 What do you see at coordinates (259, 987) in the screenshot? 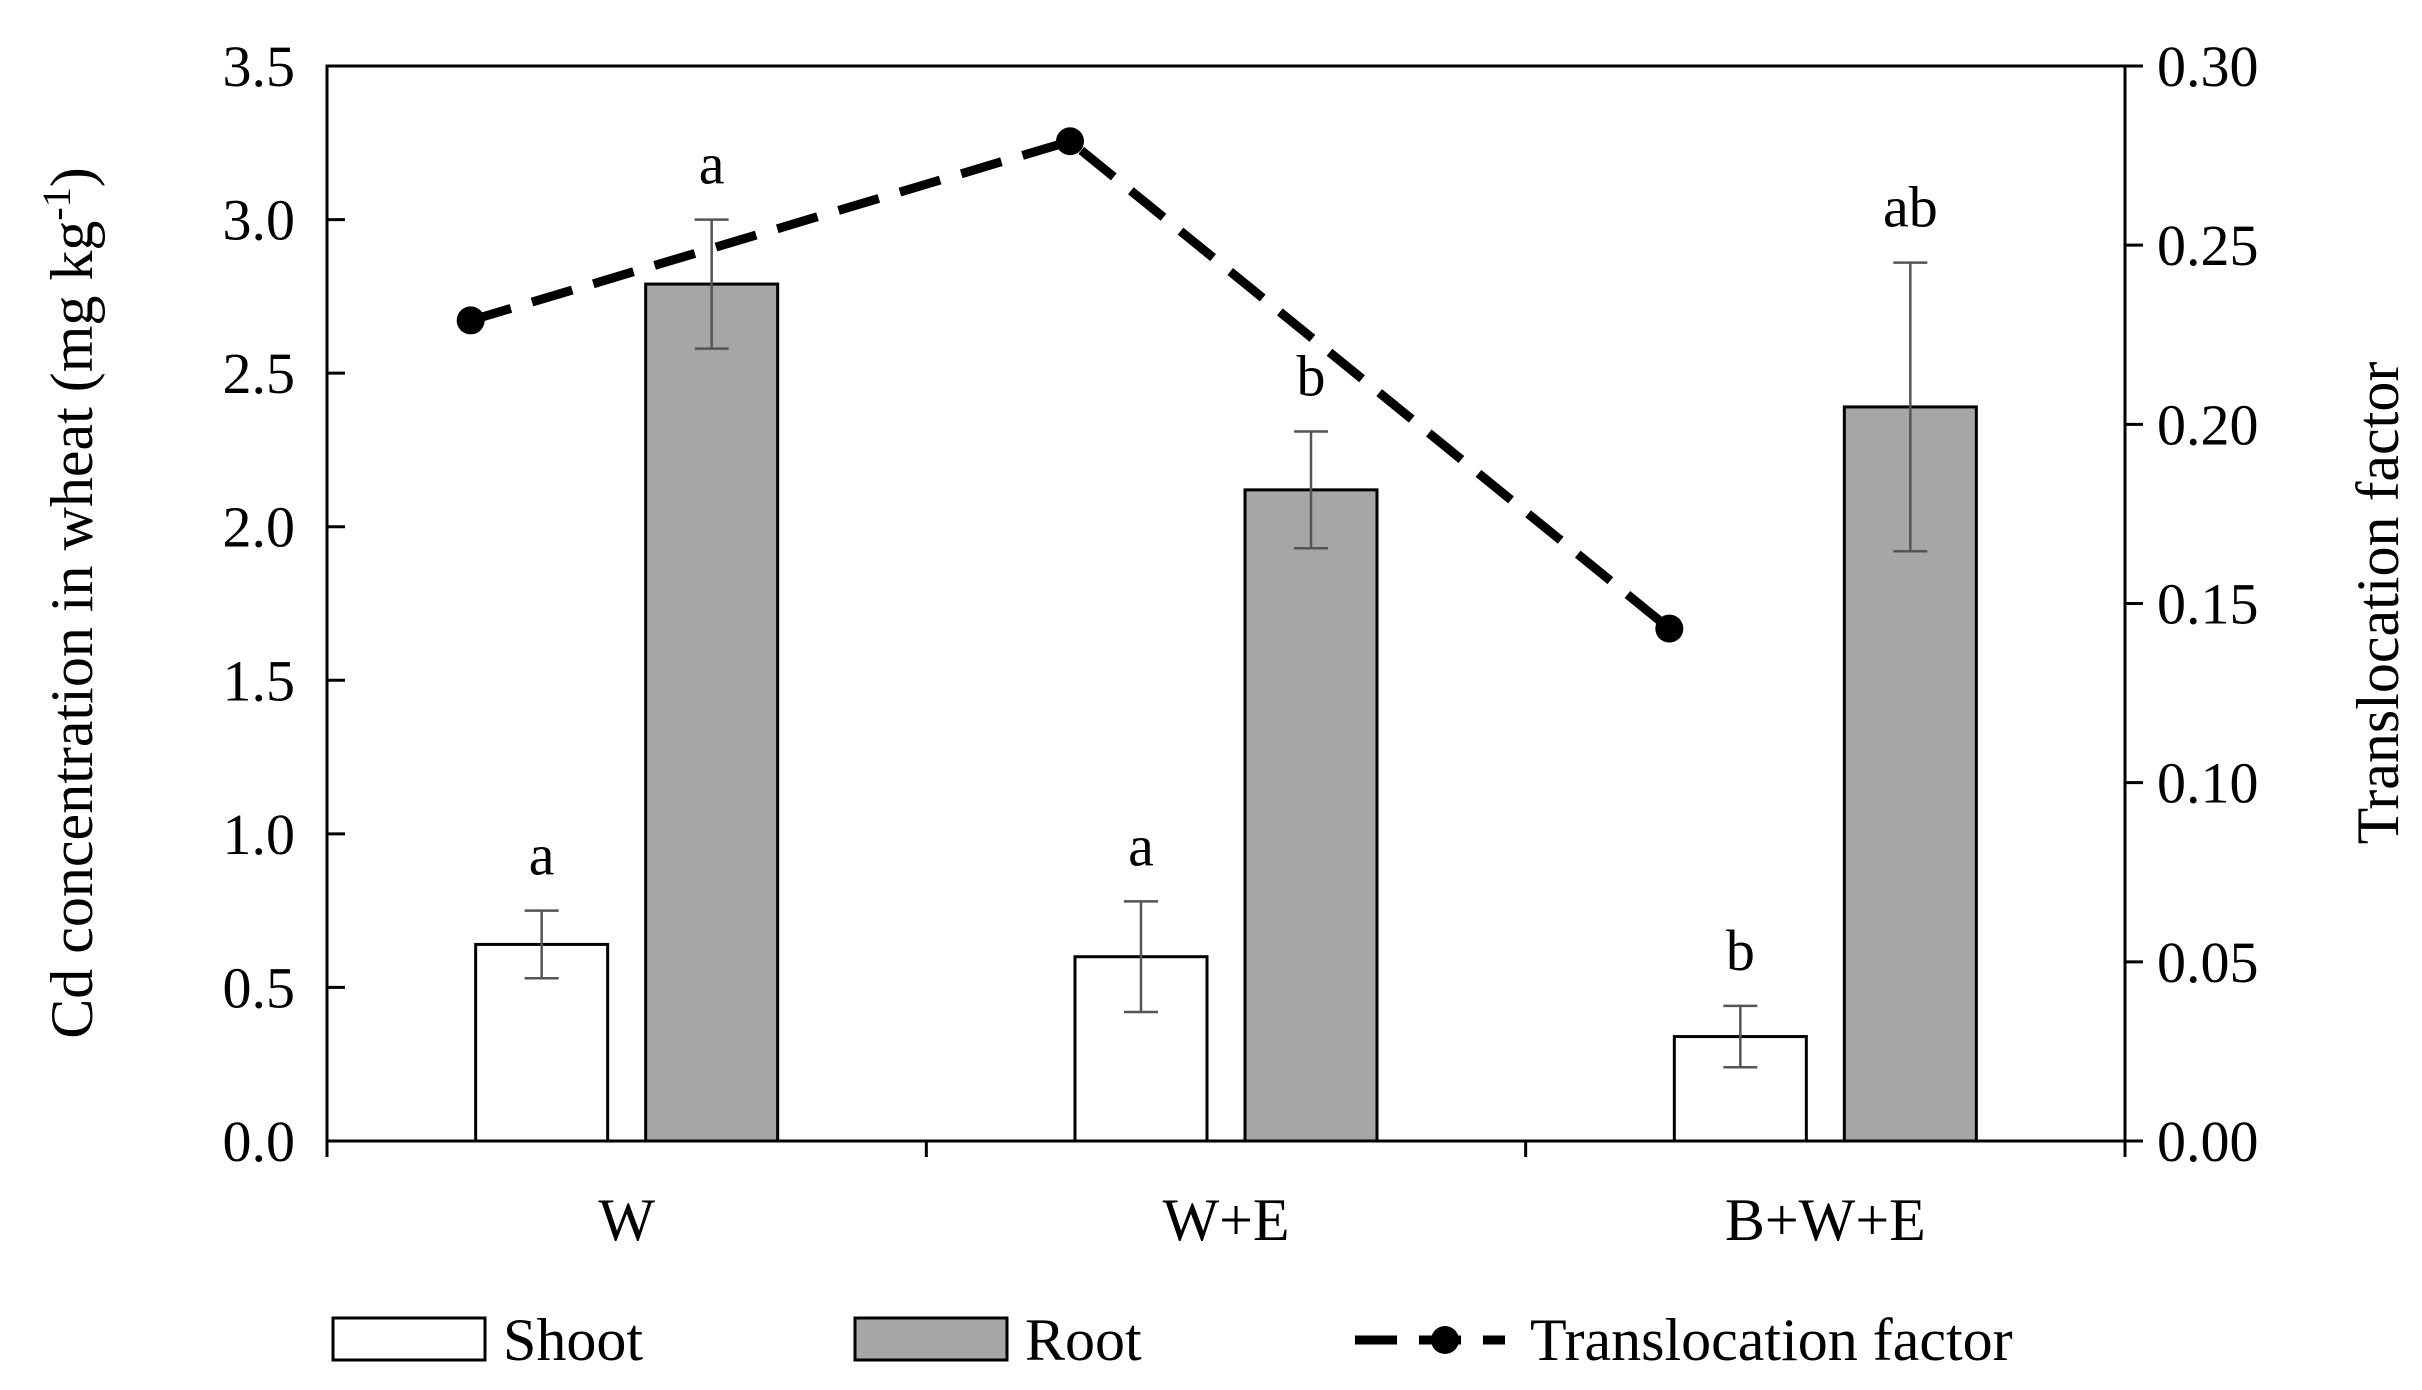
I see `left-axis-tick-label: 0.5` at bounding box center [259, 987].